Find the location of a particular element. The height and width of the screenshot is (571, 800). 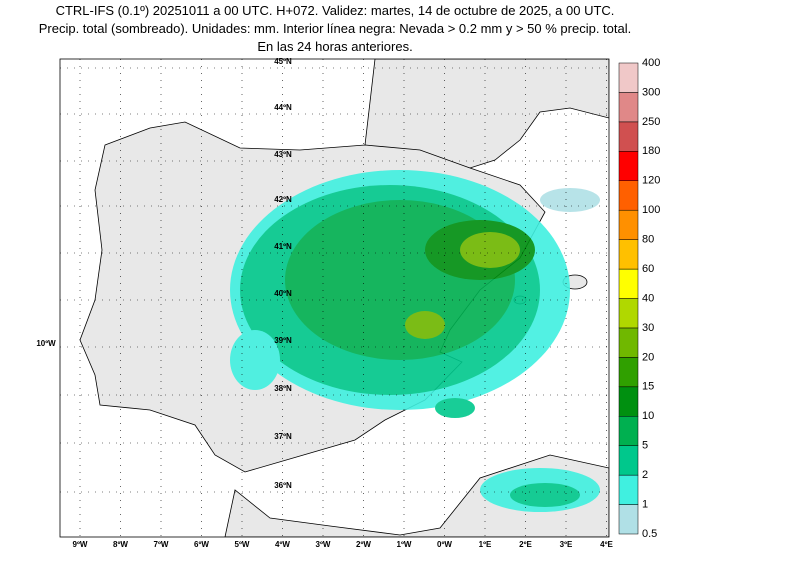

lon-label: 0ºW is located at coordinates (444, 544).